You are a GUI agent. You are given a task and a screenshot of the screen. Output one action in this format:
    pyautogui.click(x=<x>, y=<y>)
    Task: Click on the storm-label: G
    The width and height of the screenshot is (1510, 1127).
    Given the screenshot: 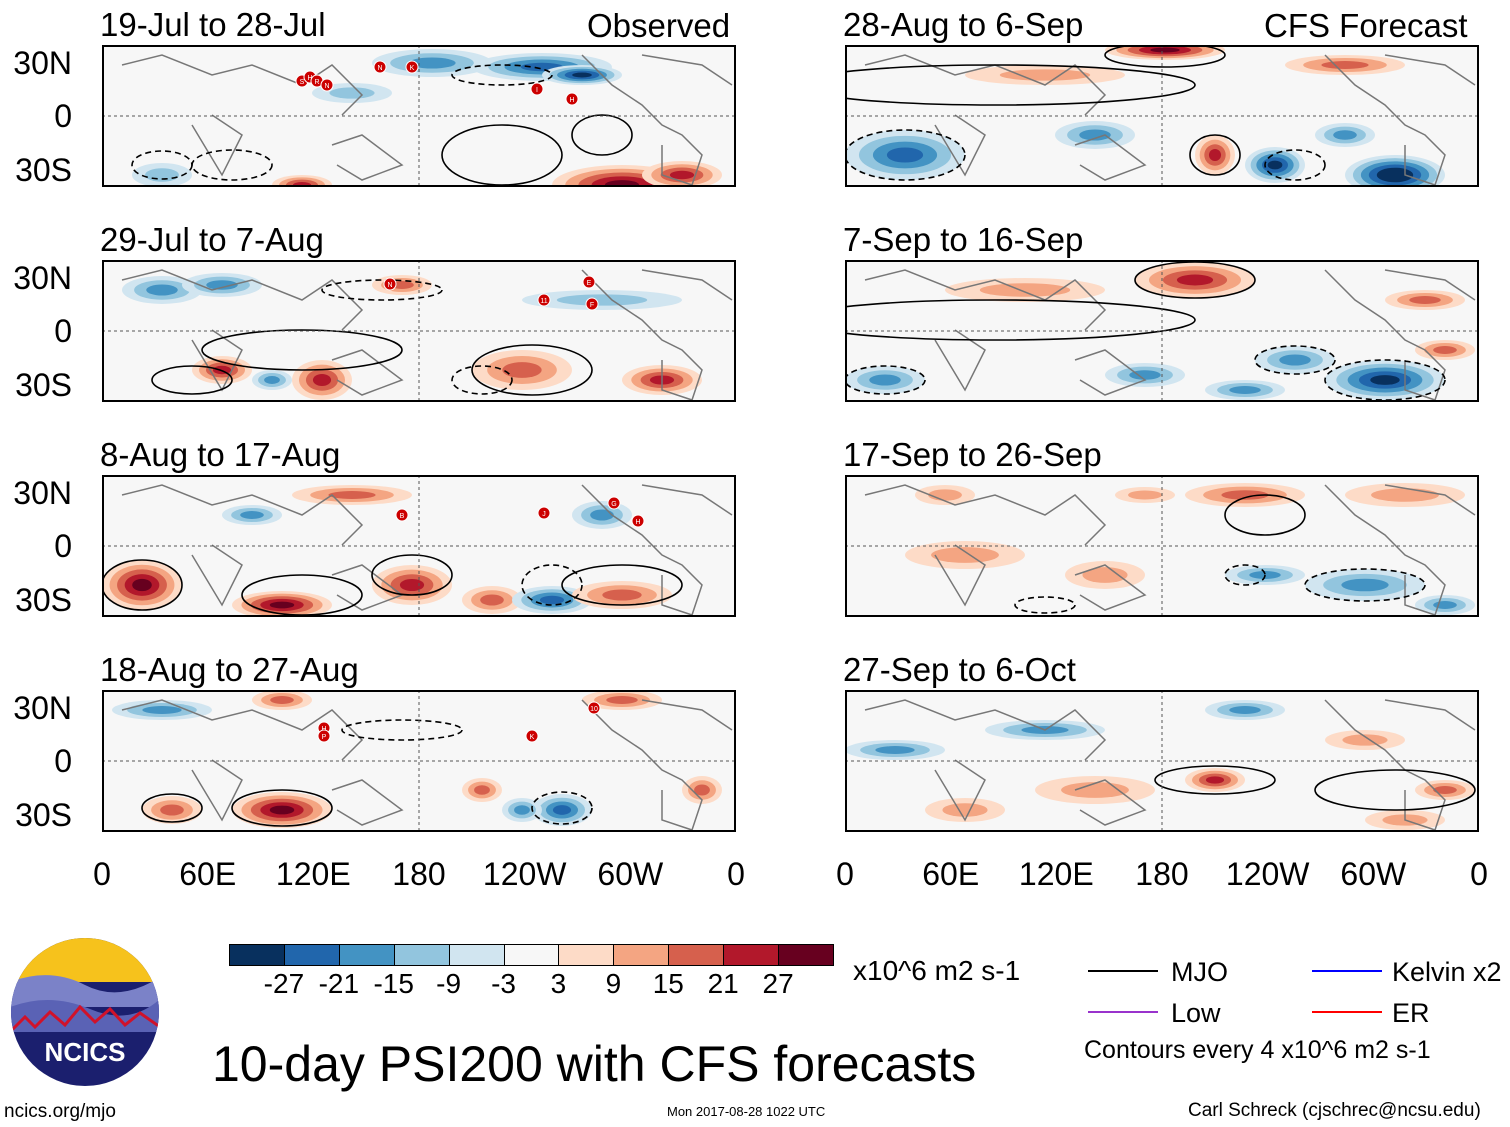 What is the action you would take?
    pyautogui.click(x=613, y=504)
    